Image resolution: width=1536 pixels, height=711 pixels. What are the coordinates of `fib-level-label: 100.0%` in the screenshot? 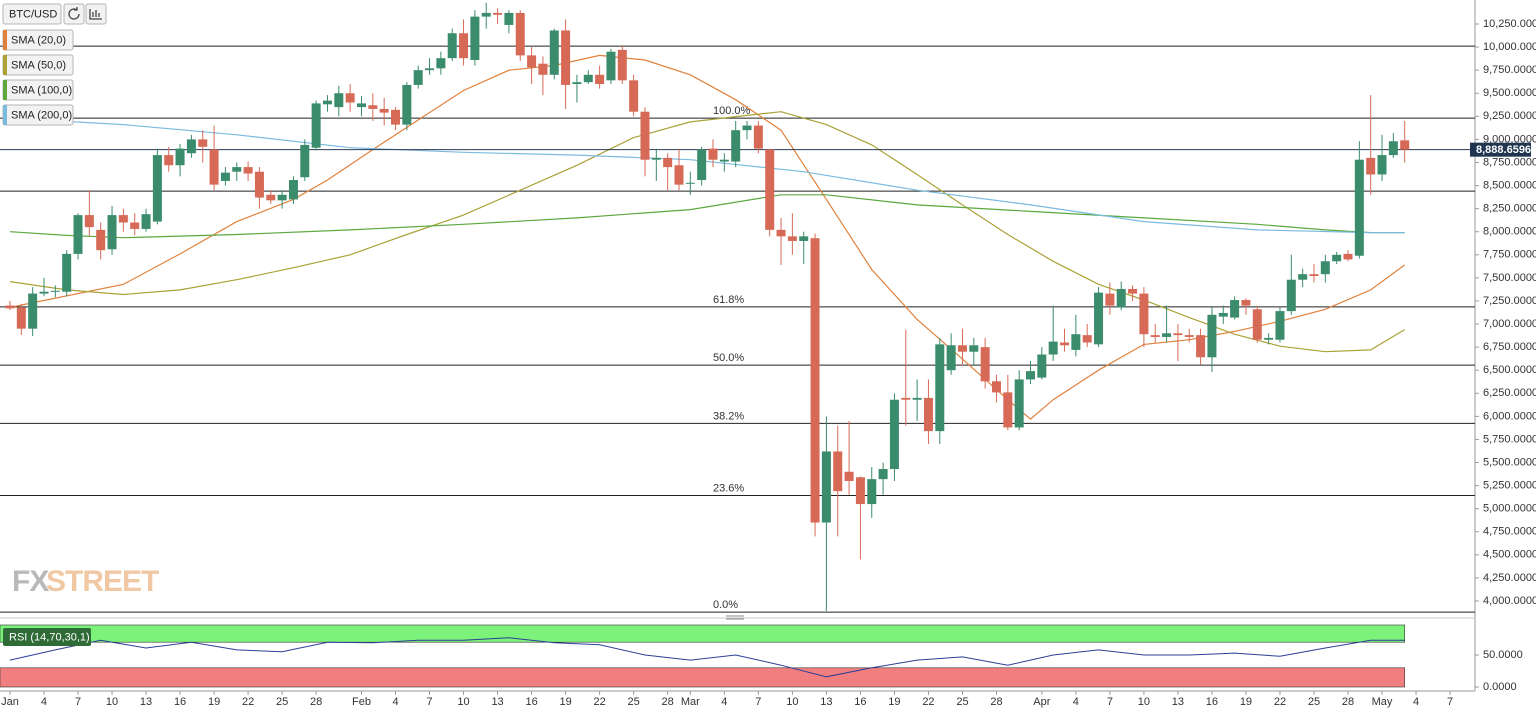 It's located at (732, 111).